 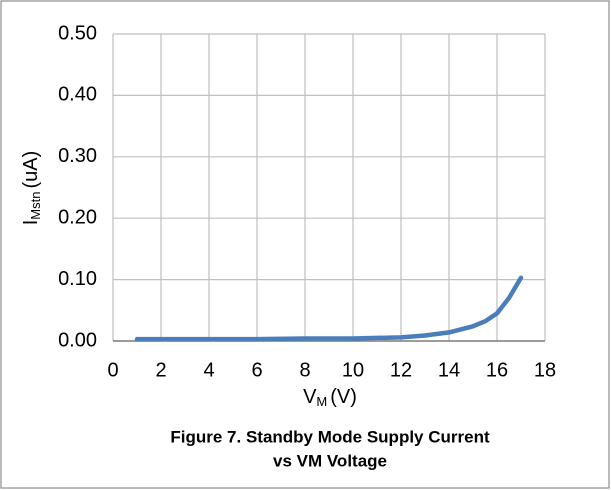 I want to click on y-label-sub: Mstn, so click(x=35, y=206).